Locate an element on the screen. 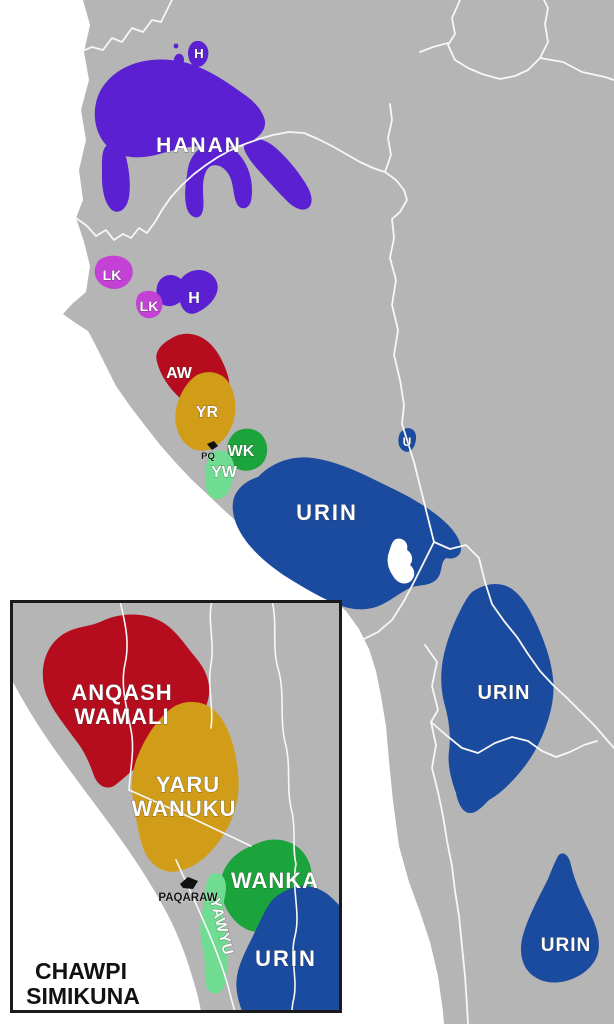 The width and height of the screenshot is (614, 1024). hanan-hook-arm is located at coordinates (218, 180).